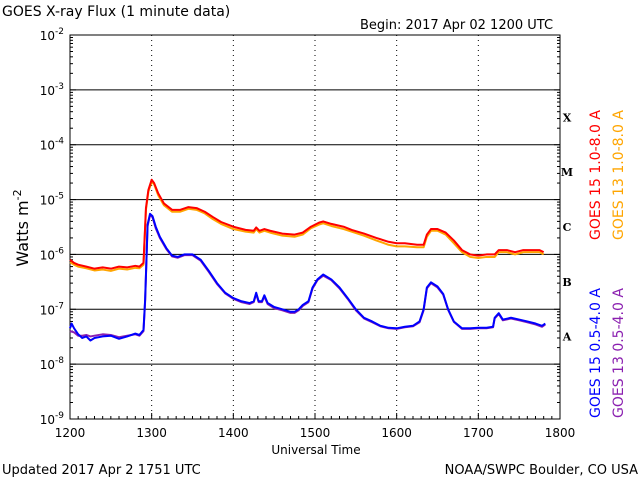 Image resolution: width=640 pixels, height=480 pixels. Describe the element at coordinates (567, 172) in the screenshot. I see `flare-class-m: M` at that location.